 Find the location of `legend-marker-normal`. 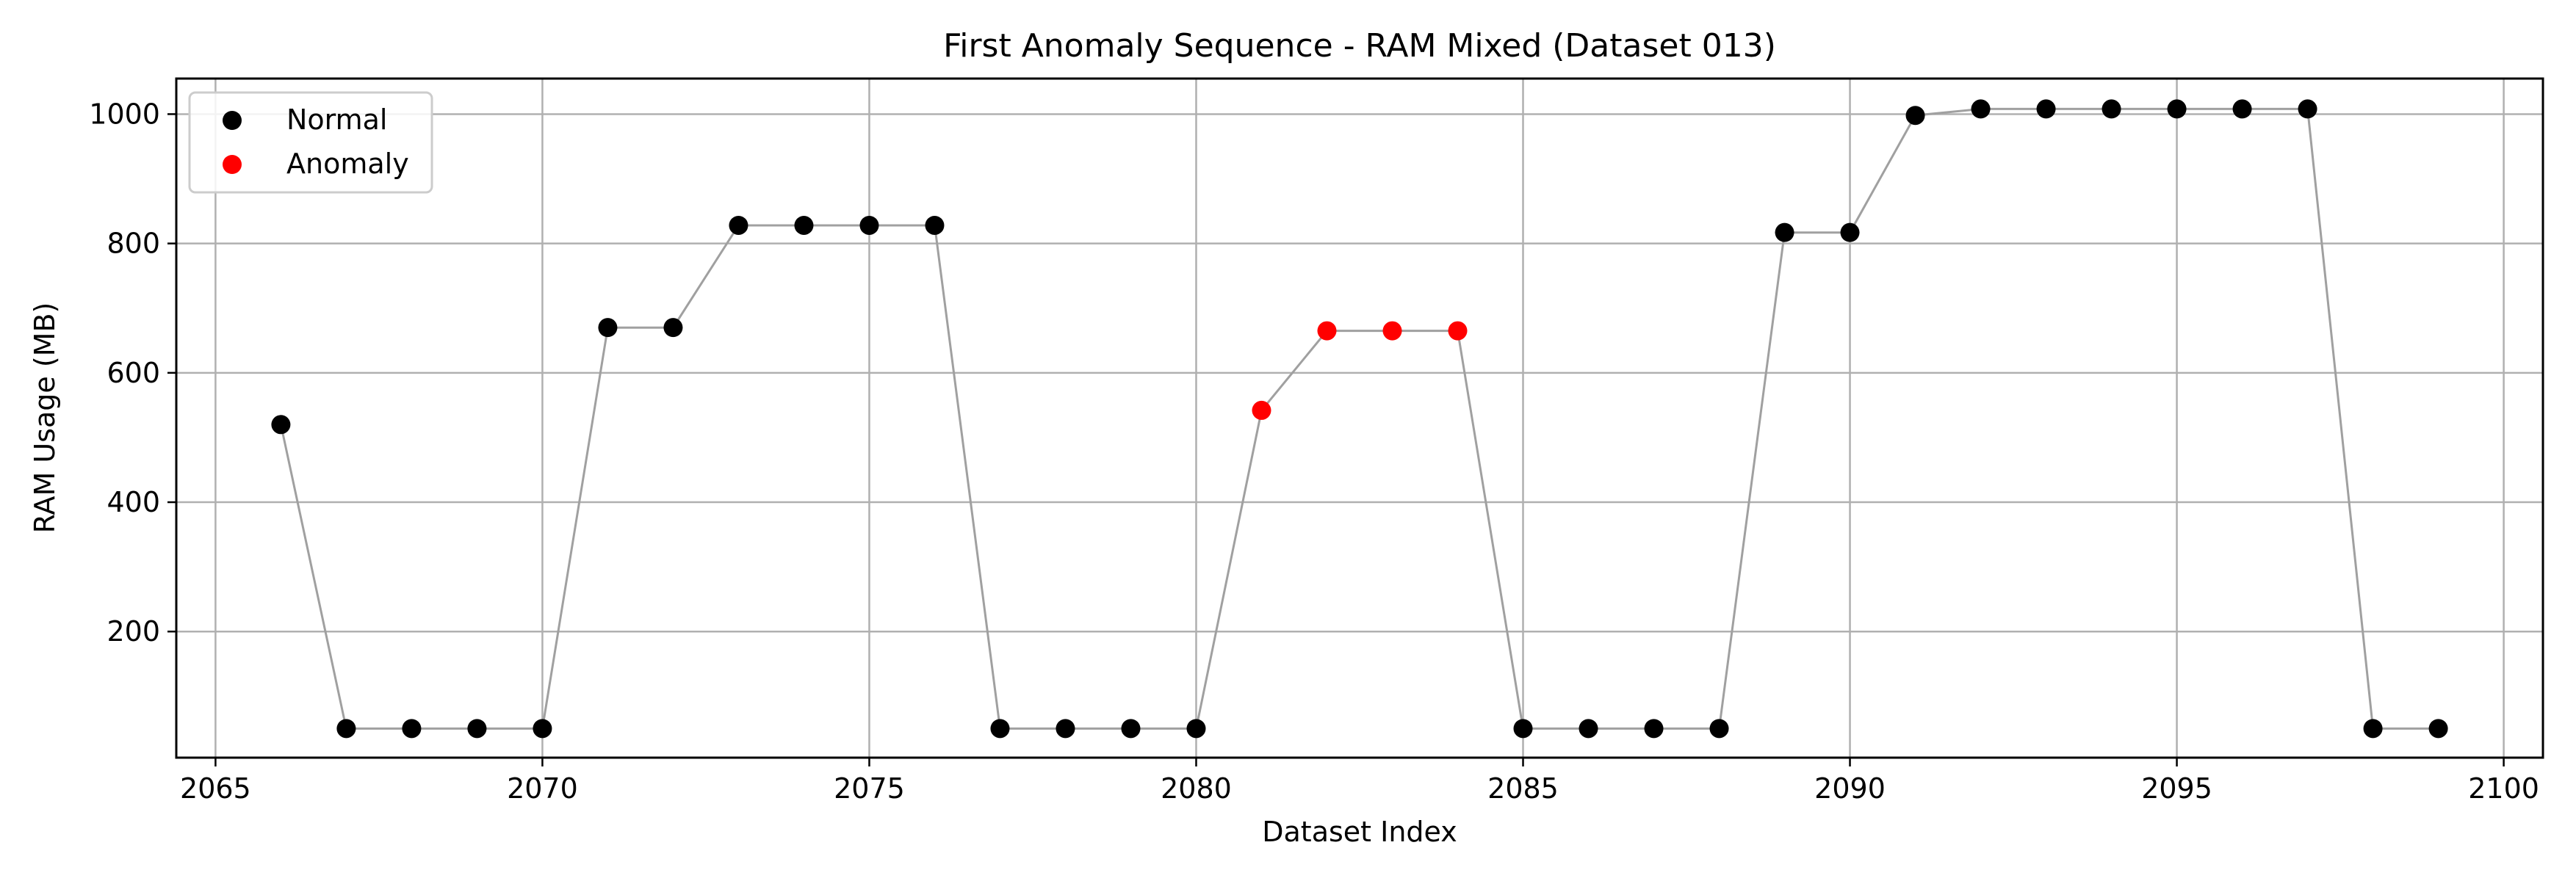

legend-marker-normal is located at coordinates (233, 120).